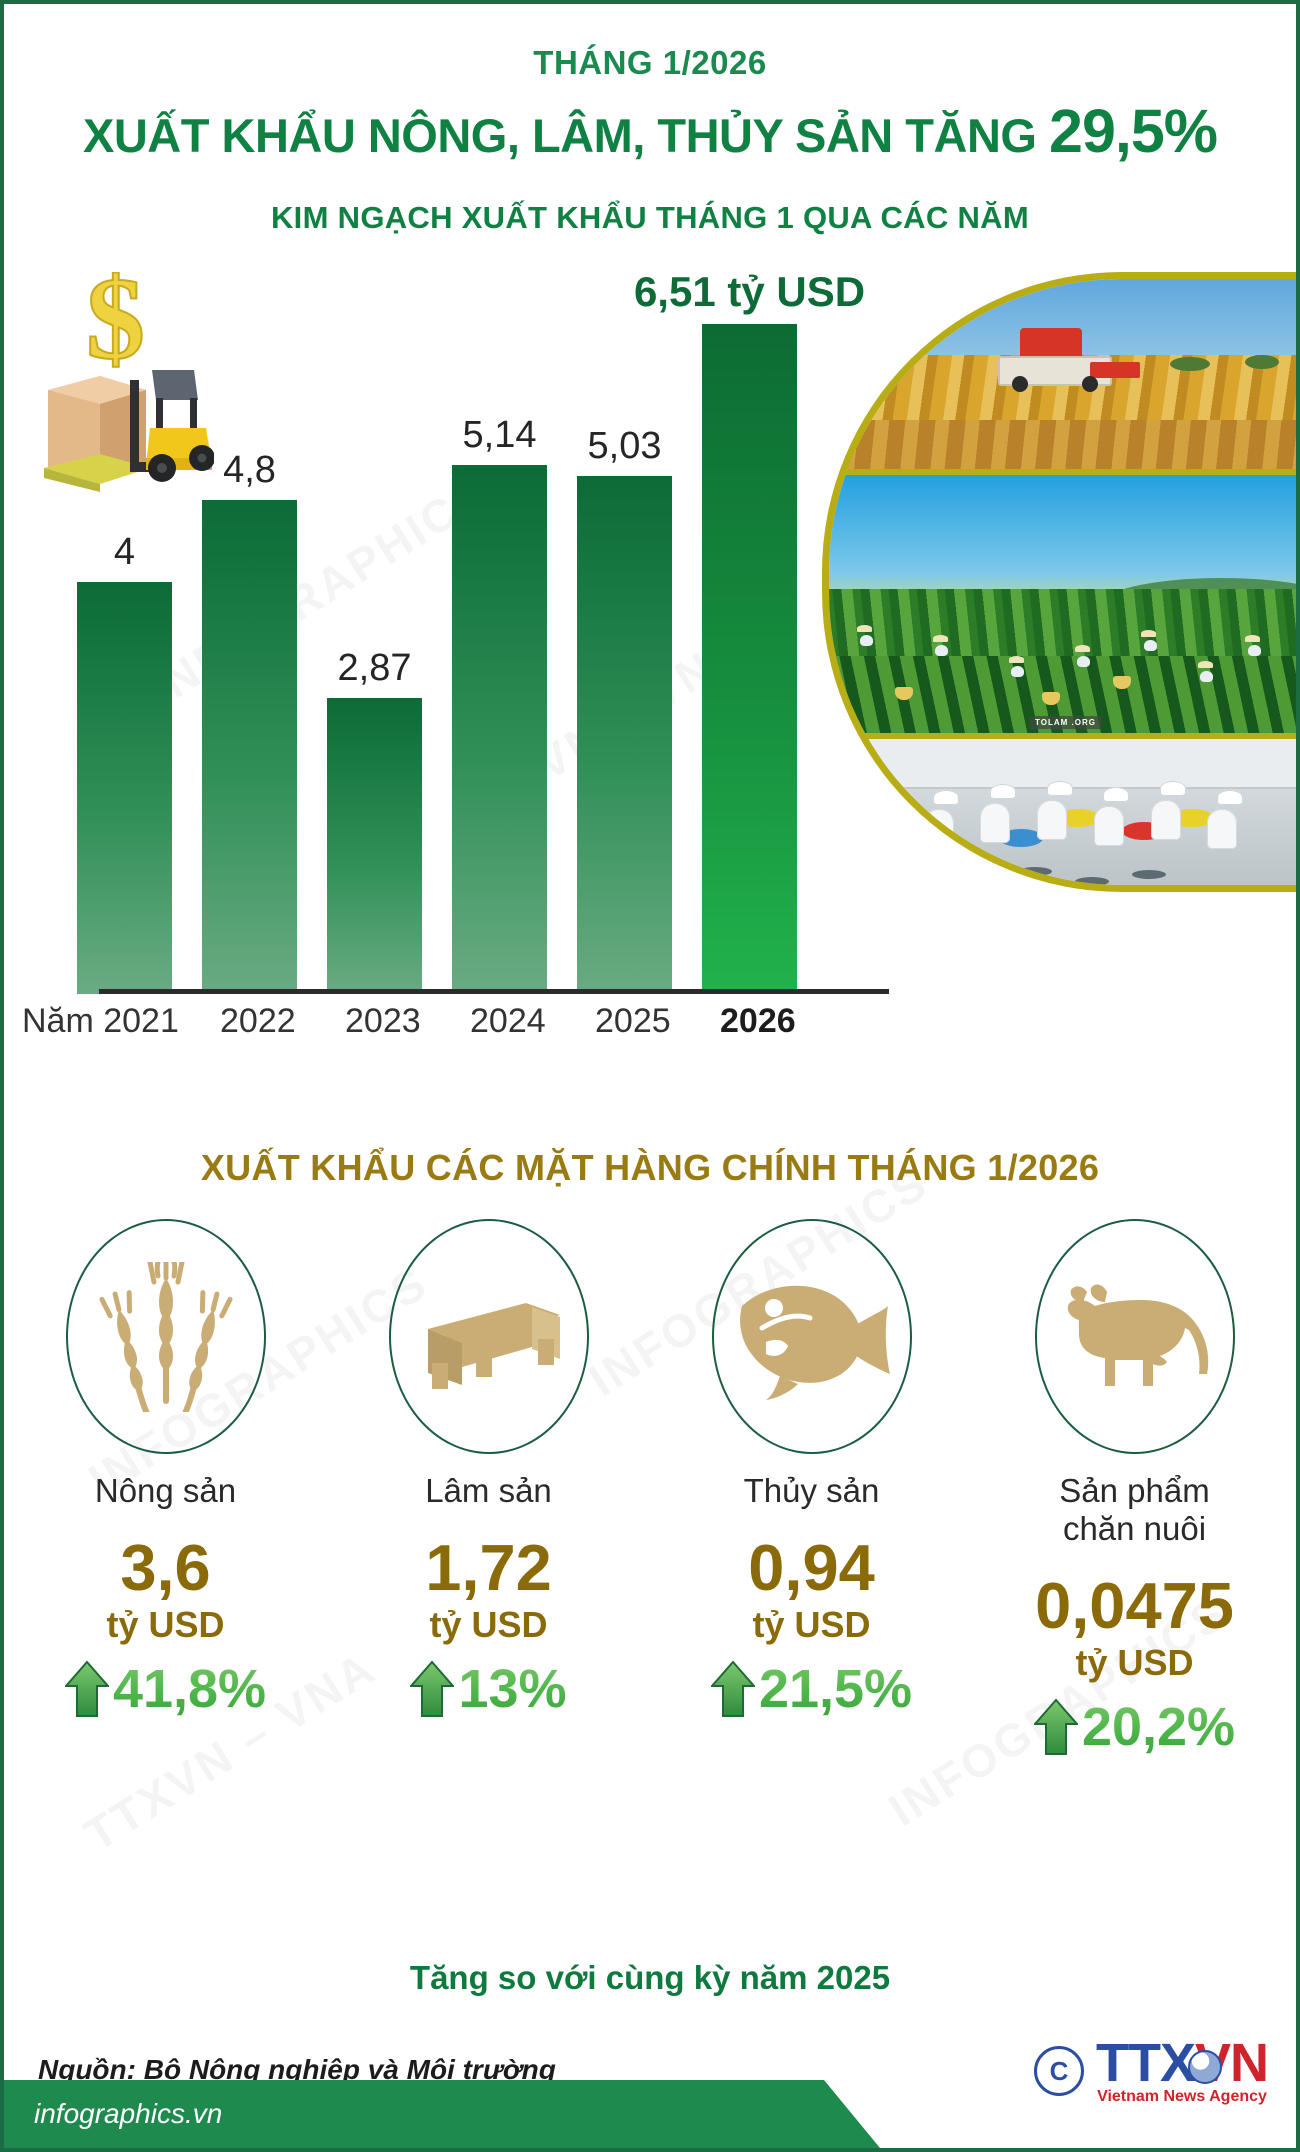  I want to click on bar-2024, so click(499, 729).